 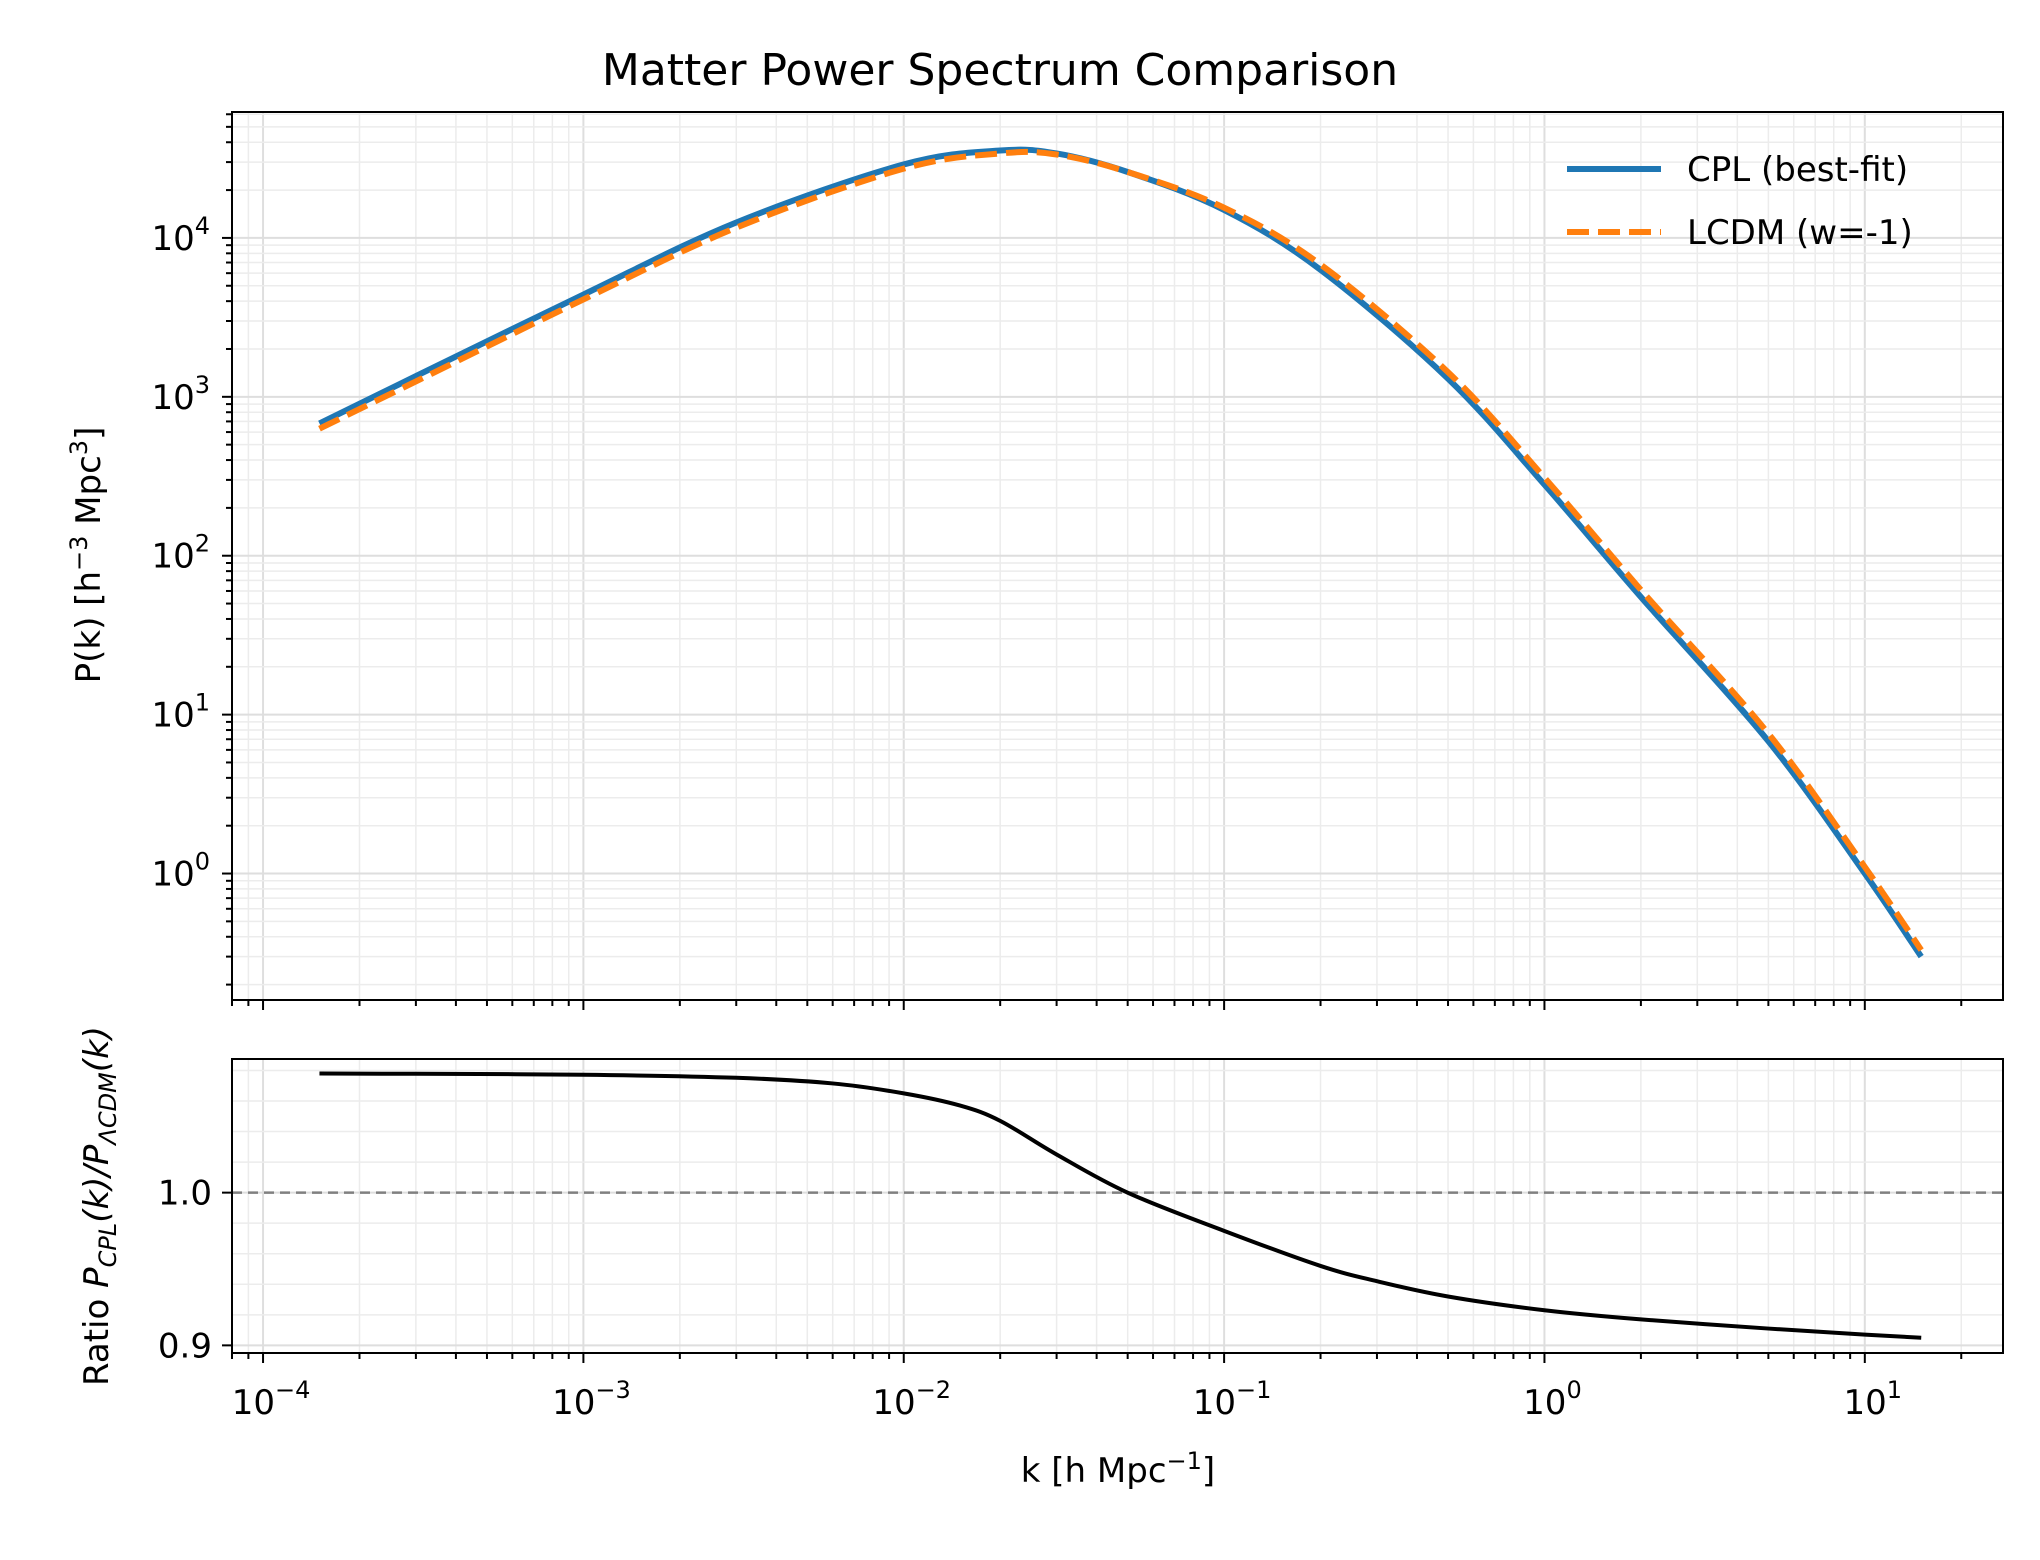 I want to click on top-ytick-label: 10³, so click(x=180, y=394).